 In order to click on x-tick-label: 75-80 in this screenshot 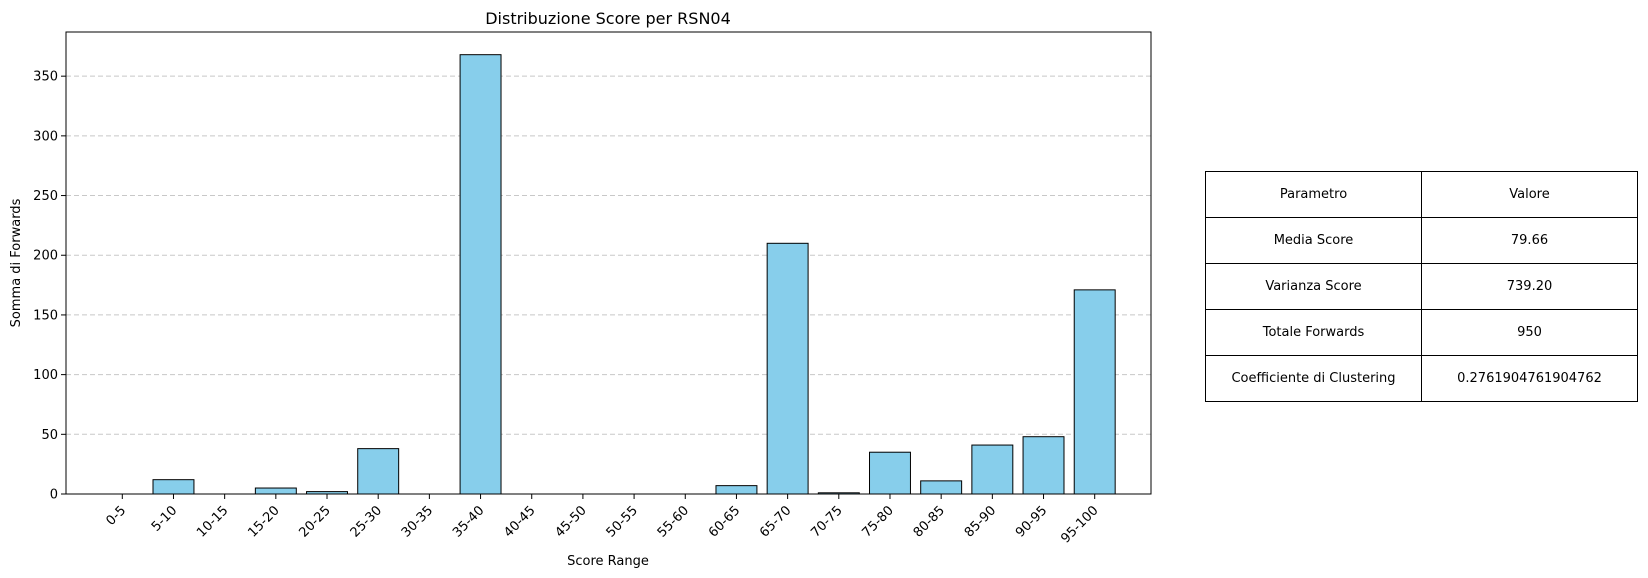, I will do `click(877, 521)`.